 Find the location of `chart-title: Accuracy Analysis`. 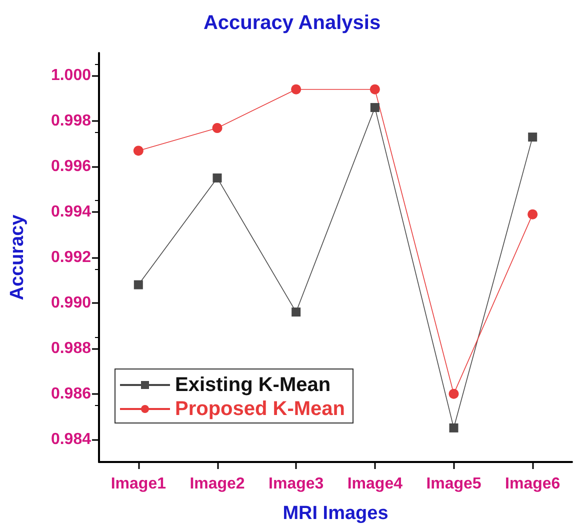

chart-title: Accuracy Analysis is located at coordinates (292, 23).